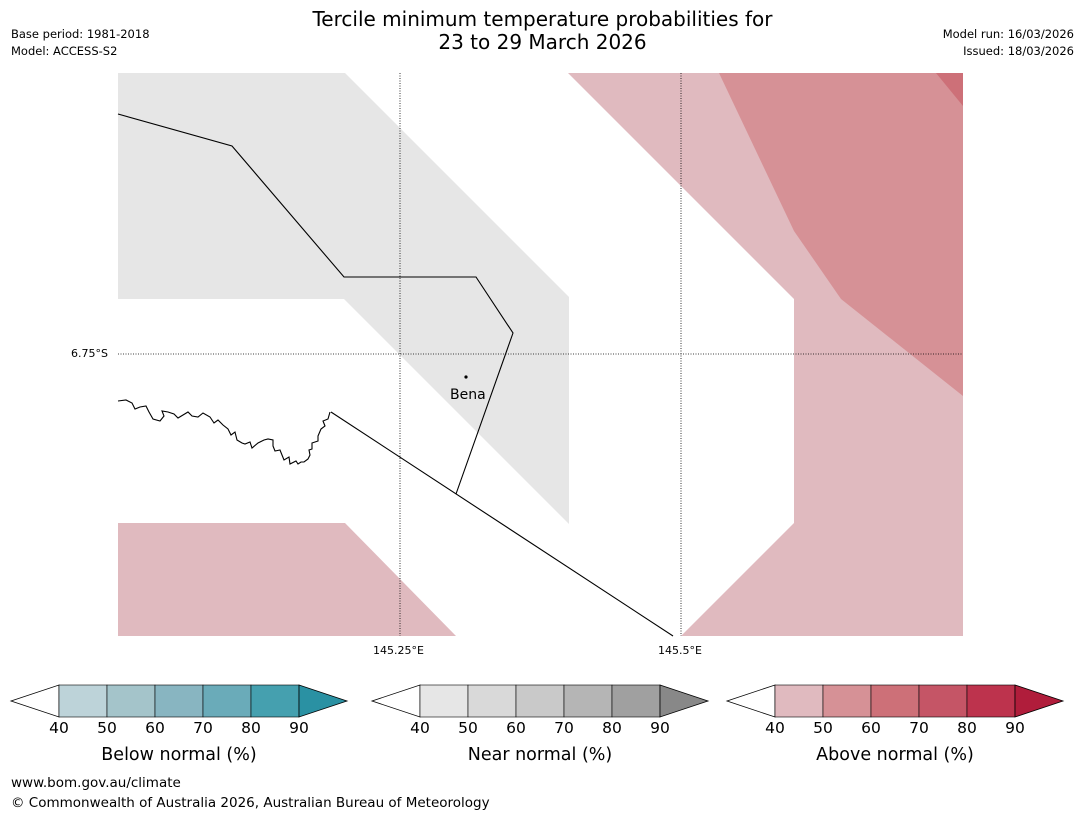 The width and height of the screenshot is (1085, 816). Describe the element at coordinates (660, 728) in the screenshot. I see `colorbar-near-tick: 90` at that location.